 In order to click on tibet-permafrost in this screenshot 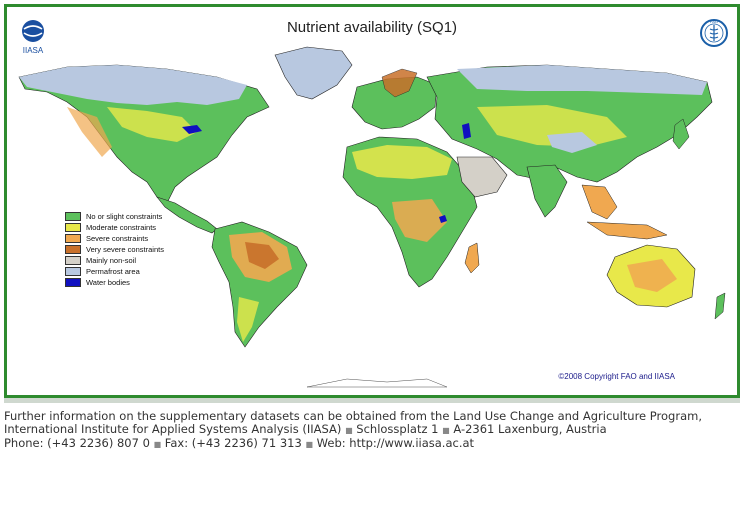, I will do `click(572, 142)`.